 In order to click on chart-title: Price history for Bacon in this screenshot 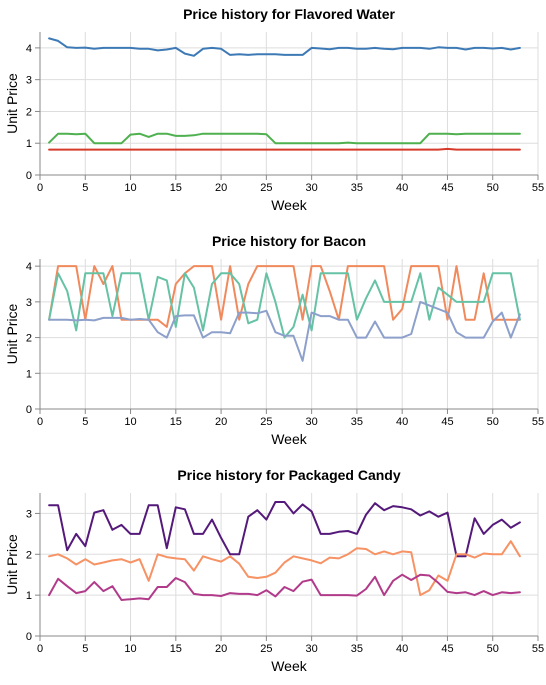, I will do `click(289, 241)`.